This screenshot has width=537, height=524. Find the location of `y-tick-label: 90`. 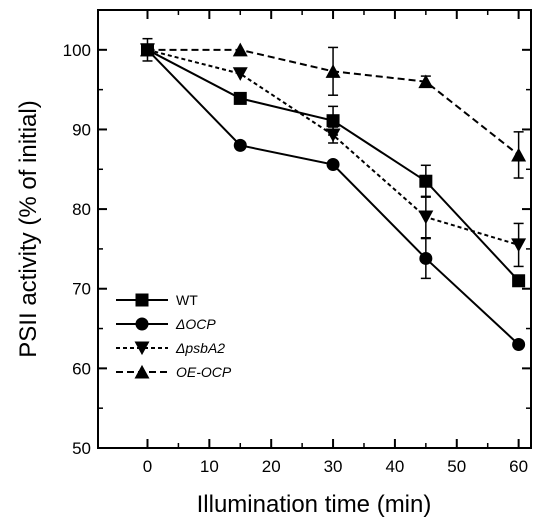

y-tick-label: 90 is located at coordinates (81, 129).